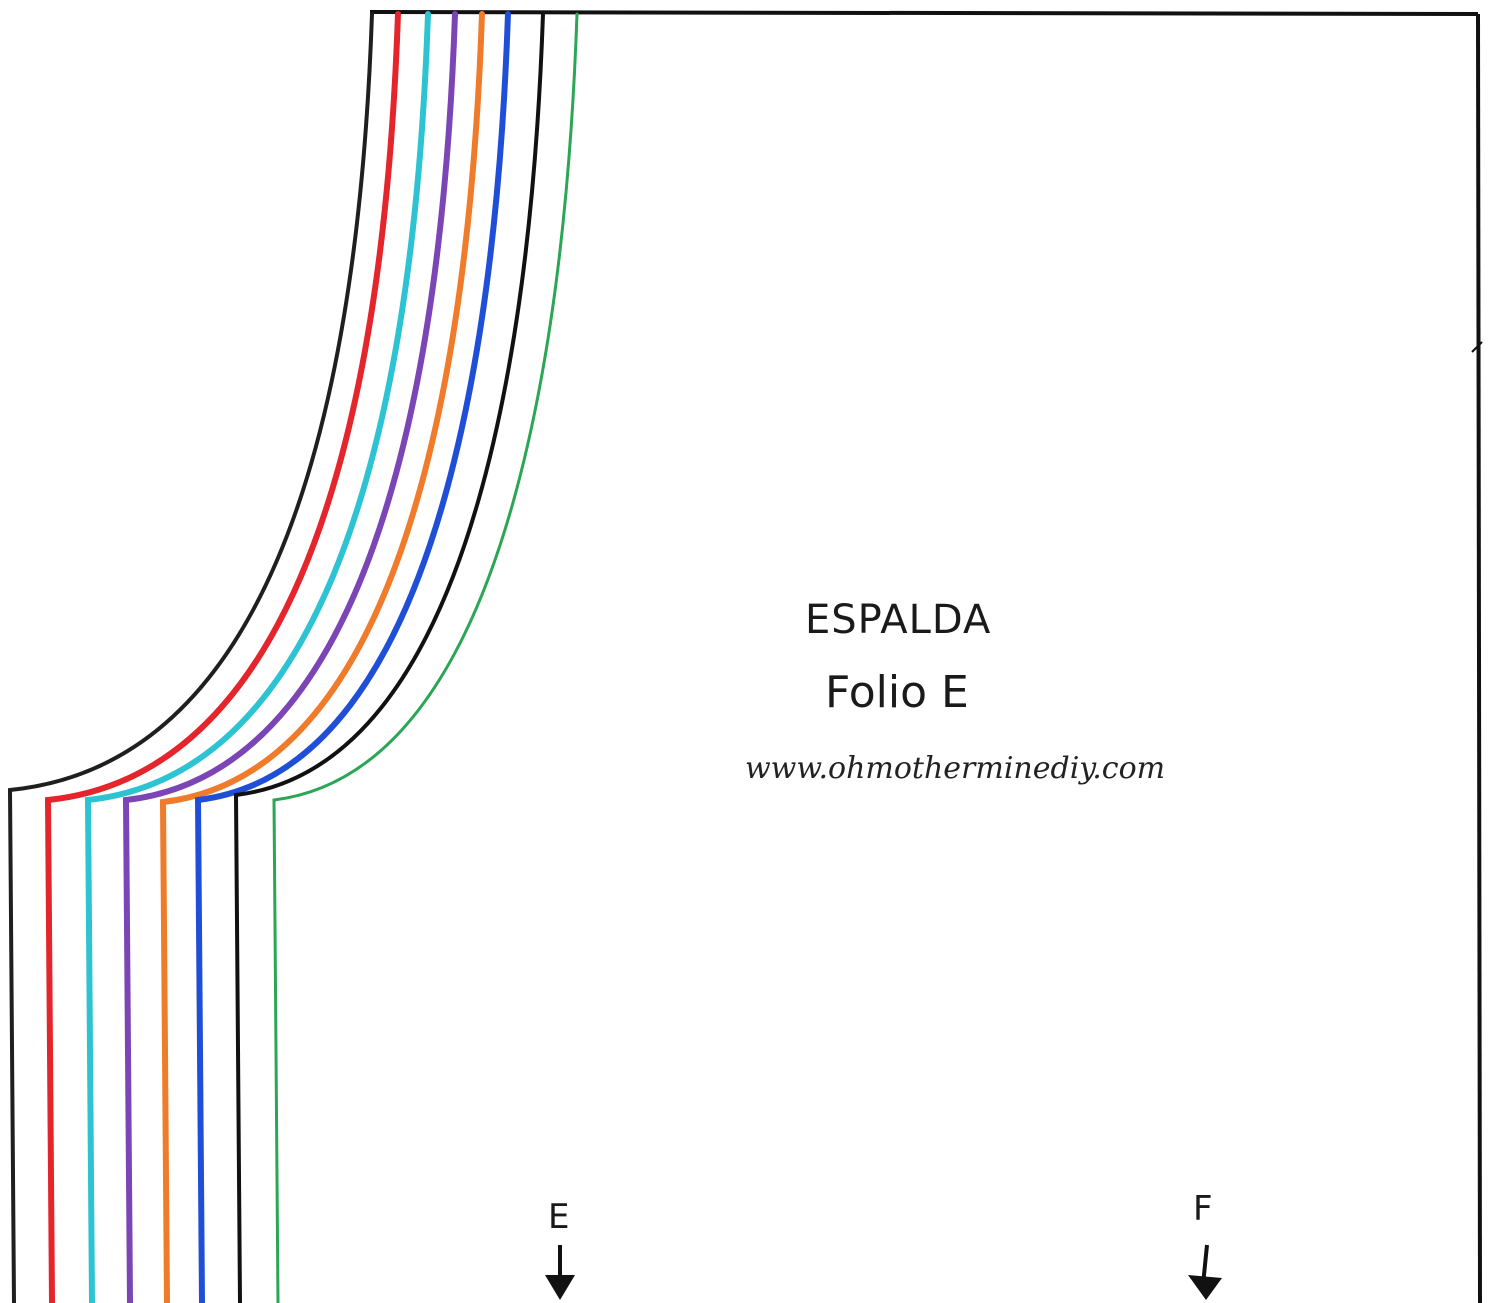 The height and width of the screenshot is (1303, 1494). Describe the element at coordinates (1479, 658) in the screenshot. I see `pattern-outline-right` at that location.